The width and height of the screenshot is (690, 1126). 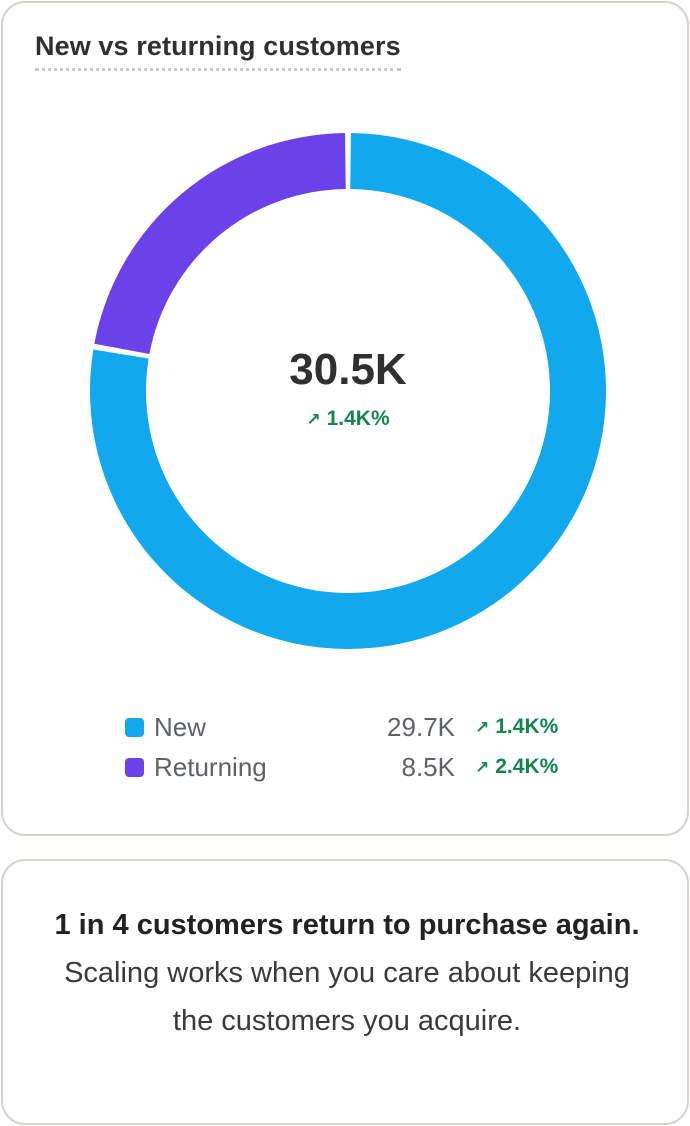 What do you see at coordinates (358, 769) in the screenshot?
I see `legend-item-returning: Returning 8.5K ↗ 2.4K%` at bounding box center [358, 769].